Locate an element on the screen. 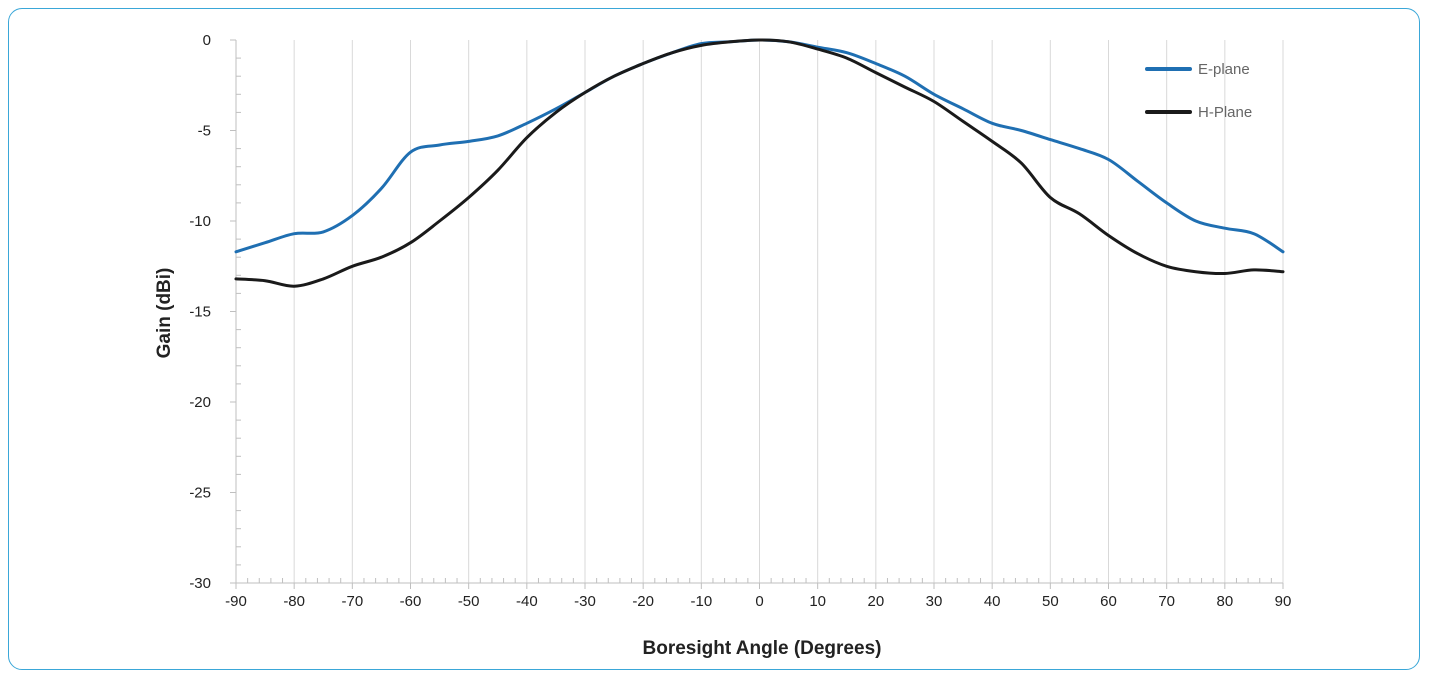 The height and width of the screenshot is (680, 1430). y-tick-label: -15 is located at coordinates (200, 312).